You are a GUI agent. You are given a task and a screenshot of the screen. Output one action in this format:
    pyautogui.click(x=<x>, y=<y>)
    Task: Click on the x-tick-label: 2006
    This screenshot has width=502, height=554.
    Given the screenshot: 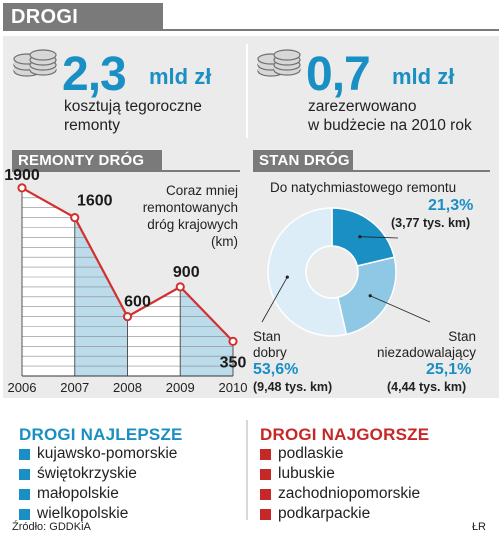 What is the action you would take?
    pyautogui.click(x=22, y=387)
    